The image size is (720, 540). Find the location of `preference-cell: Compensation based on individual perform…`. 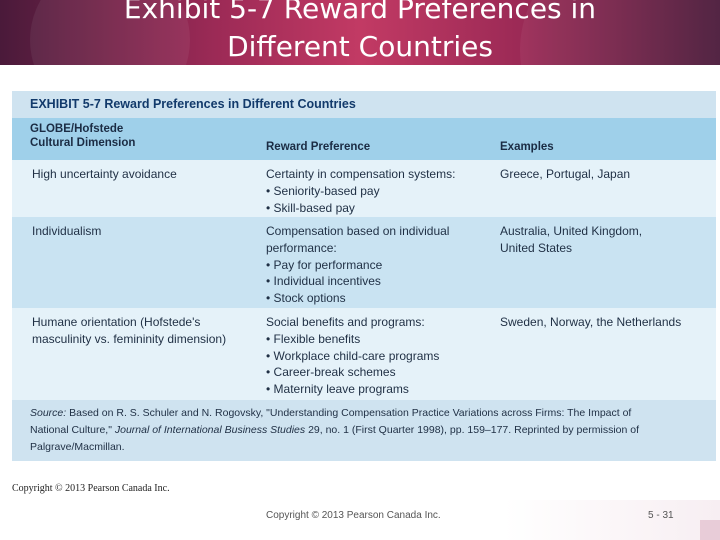

preference-cell: Compensation based on individual perform… is located at coordinates (381, 265).